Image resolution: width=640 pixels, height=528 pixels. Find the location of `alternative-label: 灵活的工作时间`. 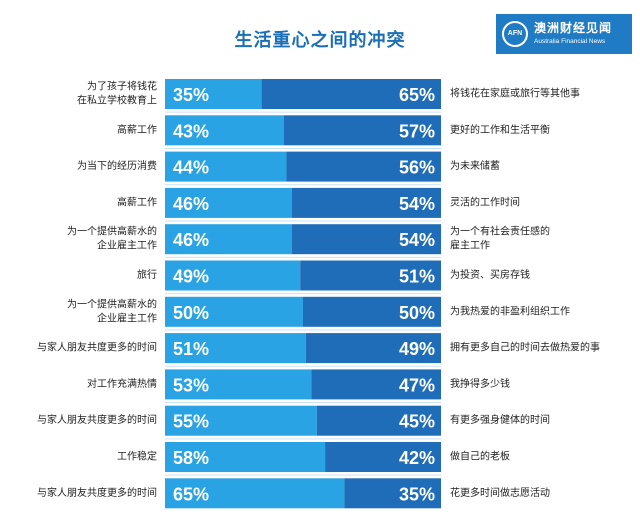

alternative-label: 灵活的工作时间 is located at coordinates (485, 201).